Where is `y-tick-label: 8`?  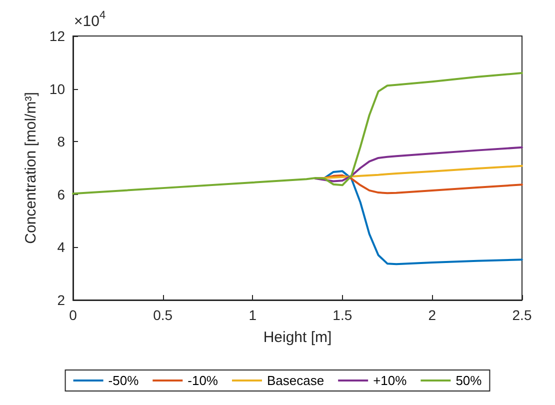
y-tick-label: 8 is located at coordinates (61, 142).